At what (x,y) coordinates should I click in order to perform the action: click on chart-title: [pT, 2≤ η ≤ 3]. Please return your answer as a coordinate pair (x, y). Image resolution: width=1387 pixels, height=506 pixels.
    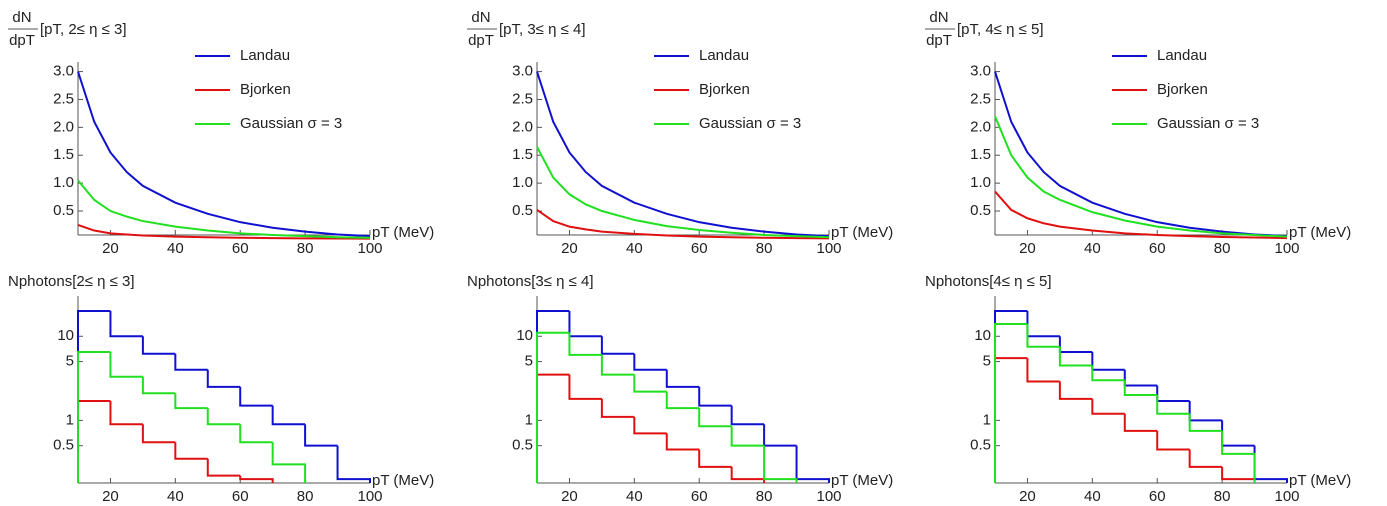
    Looking at the image, I should click on (83, 29).